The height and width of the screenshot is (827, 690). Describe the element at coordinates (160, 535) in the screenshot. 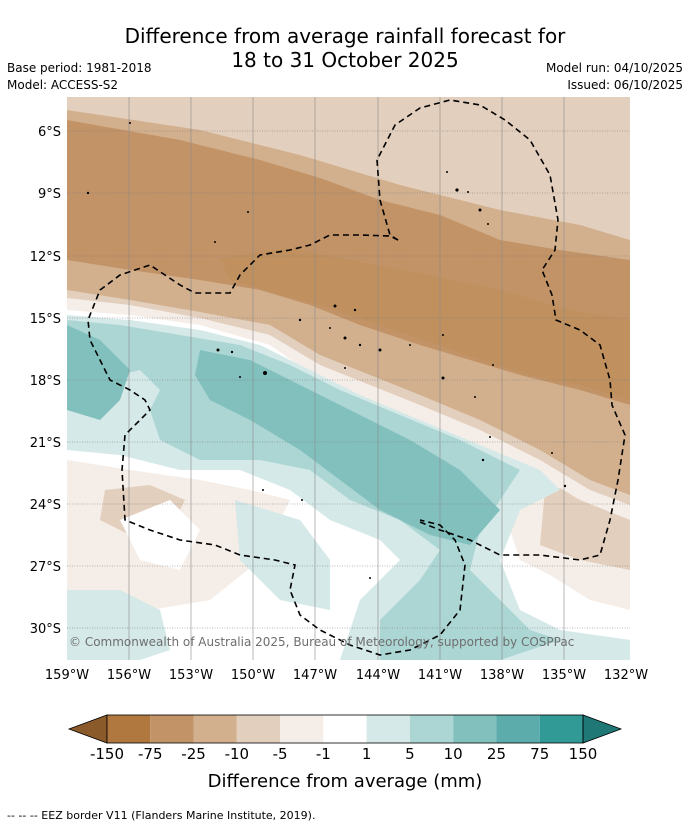

I see `shade-neutral-sw` at that location.